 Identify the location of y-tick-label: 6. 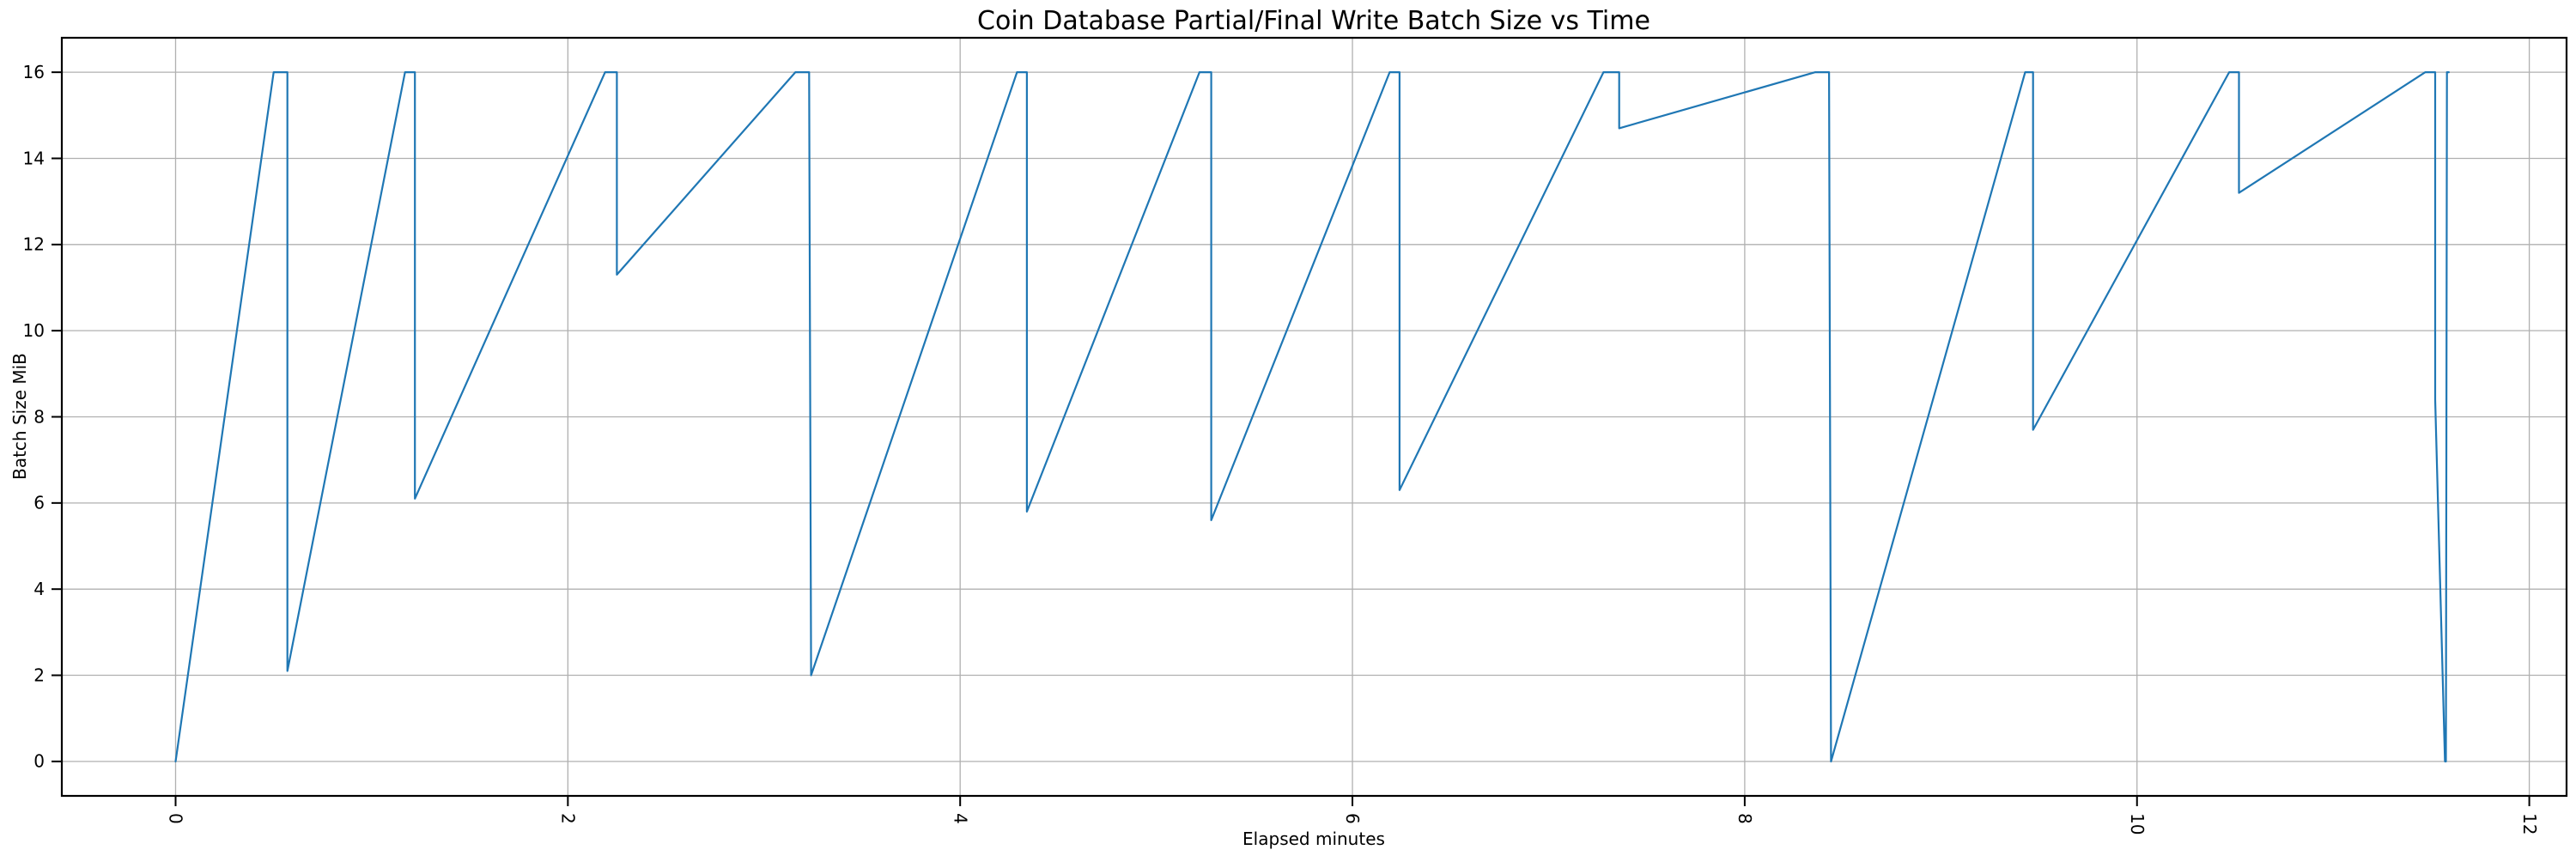
(39, 503).